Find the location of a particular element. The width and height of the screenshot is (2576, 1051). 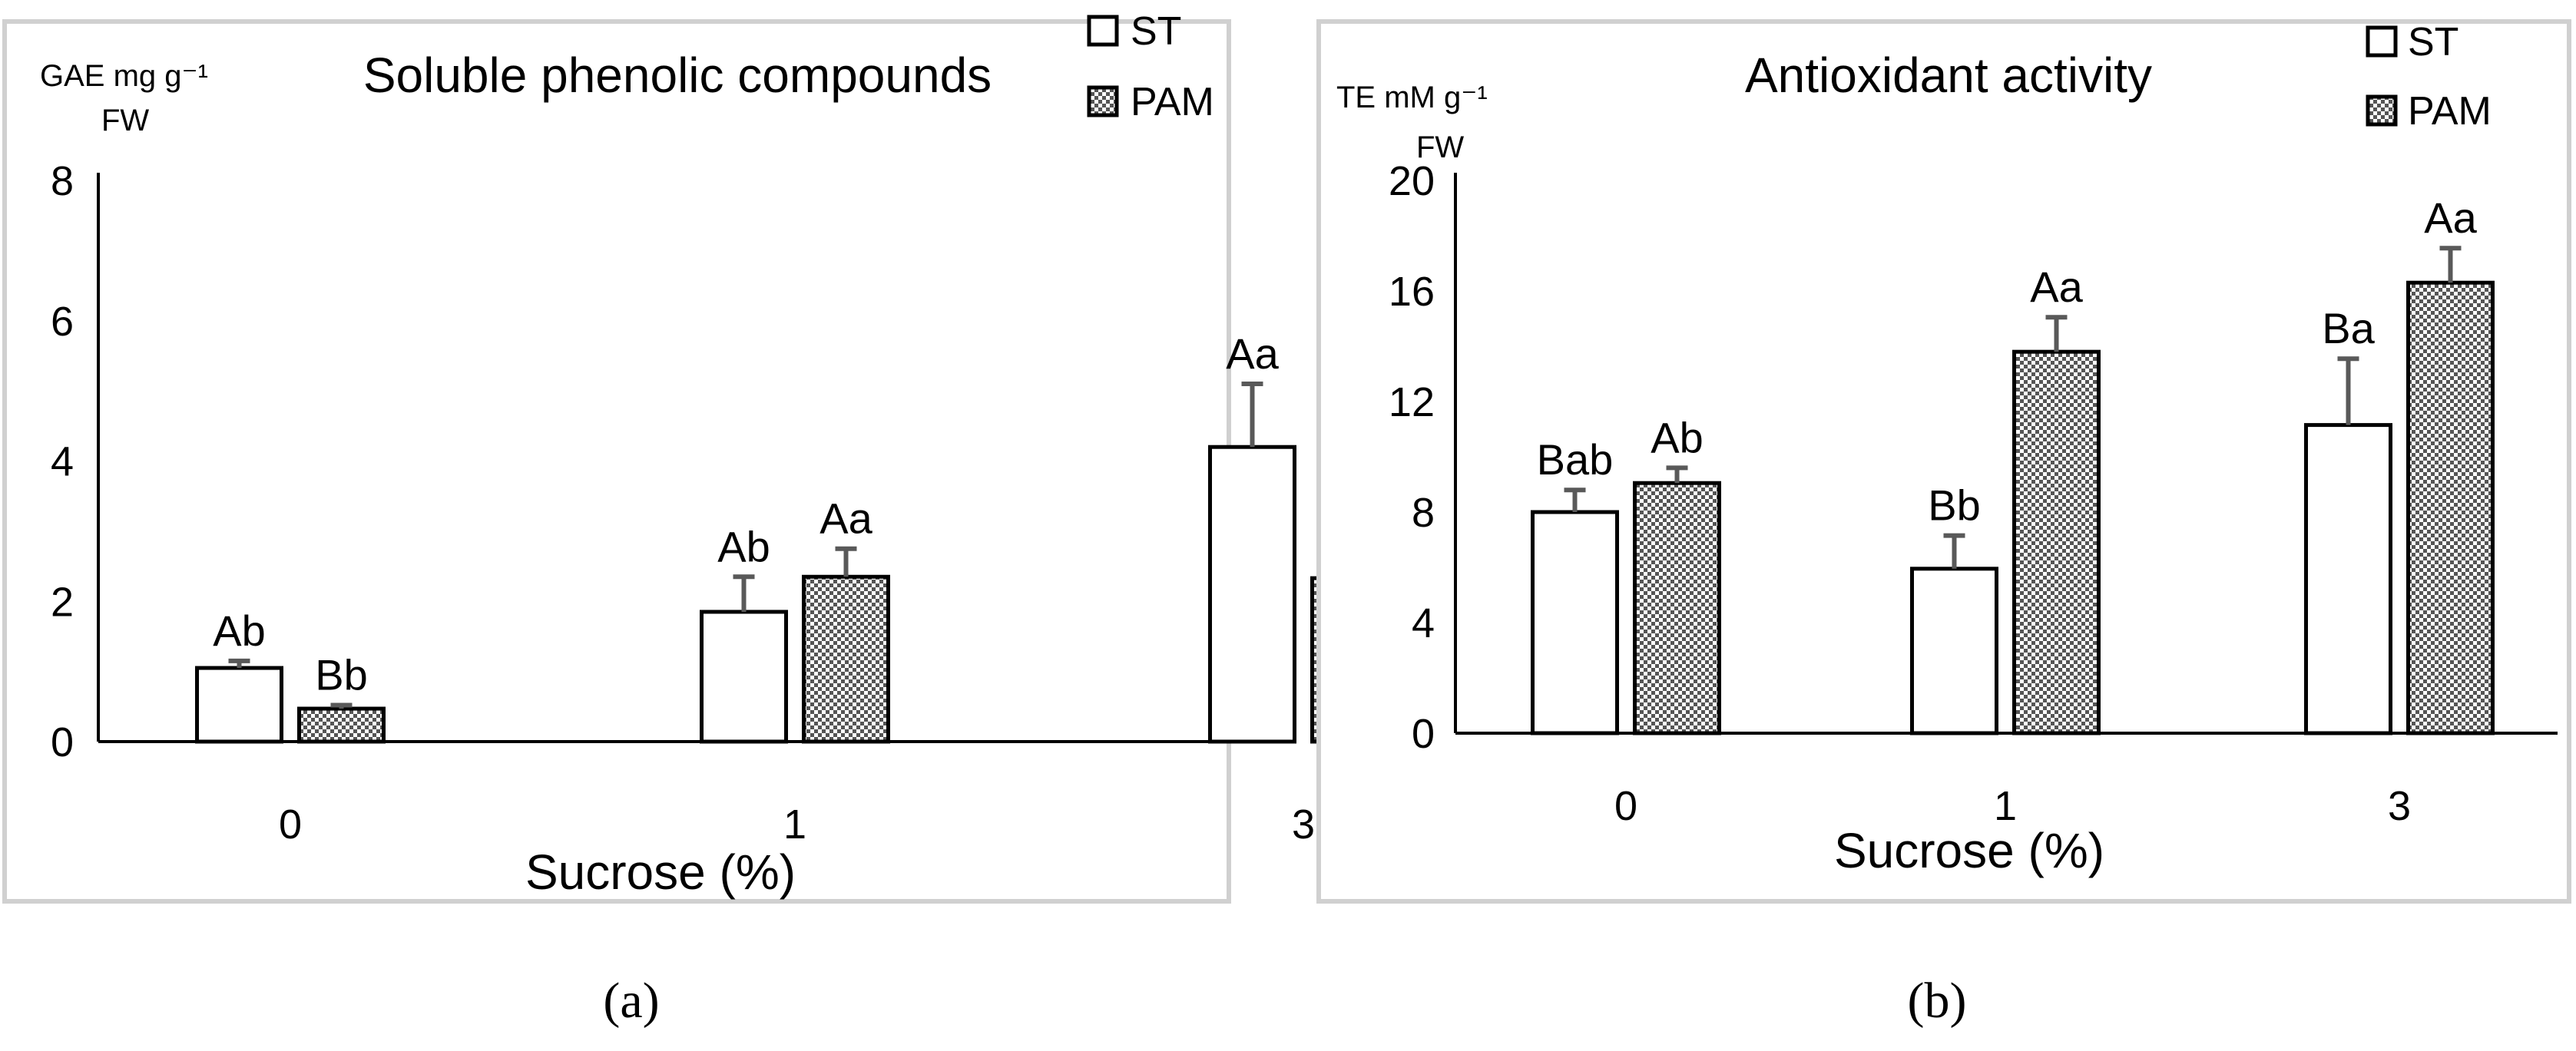

chart-title: Antioxidant activity is located at coordinates (1948, 75).